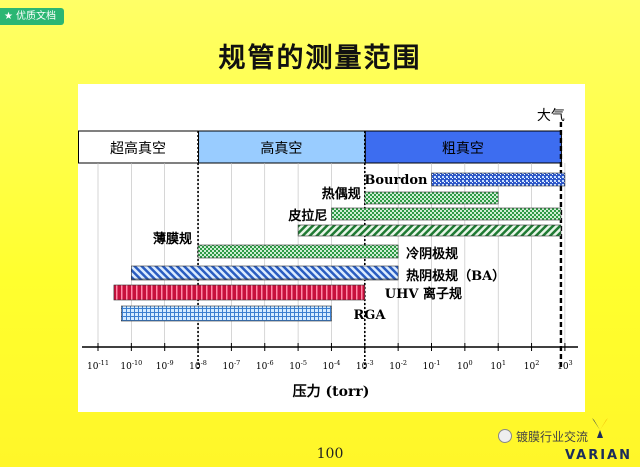 Image resolution: width=640 pixels, height=467 pixels. What do you see at coordinates (600, 428) in the screenshot?
I see `varian-logo-icon` at bounding box center [600, 428].